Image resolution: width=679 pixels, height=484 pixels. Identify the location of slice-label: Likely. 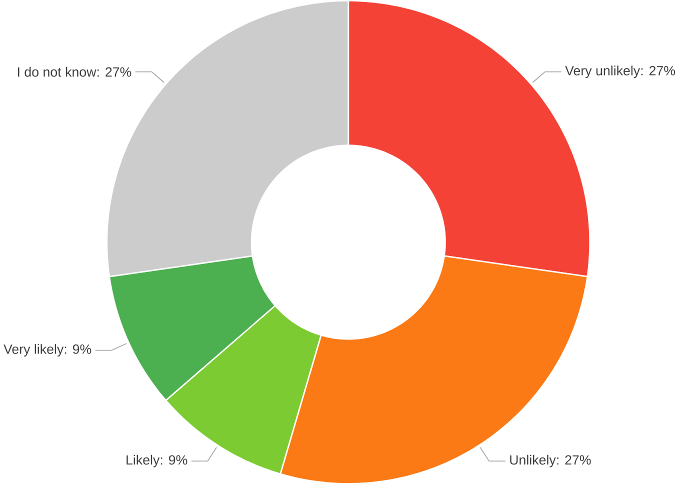
(143, 461).